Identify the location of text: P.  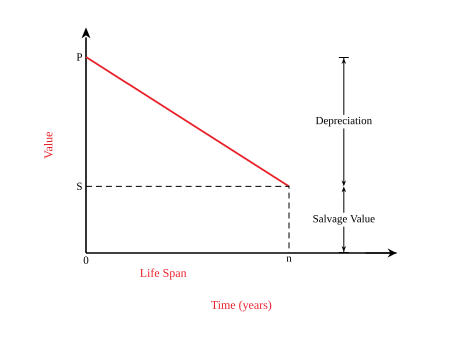
(79, 57).